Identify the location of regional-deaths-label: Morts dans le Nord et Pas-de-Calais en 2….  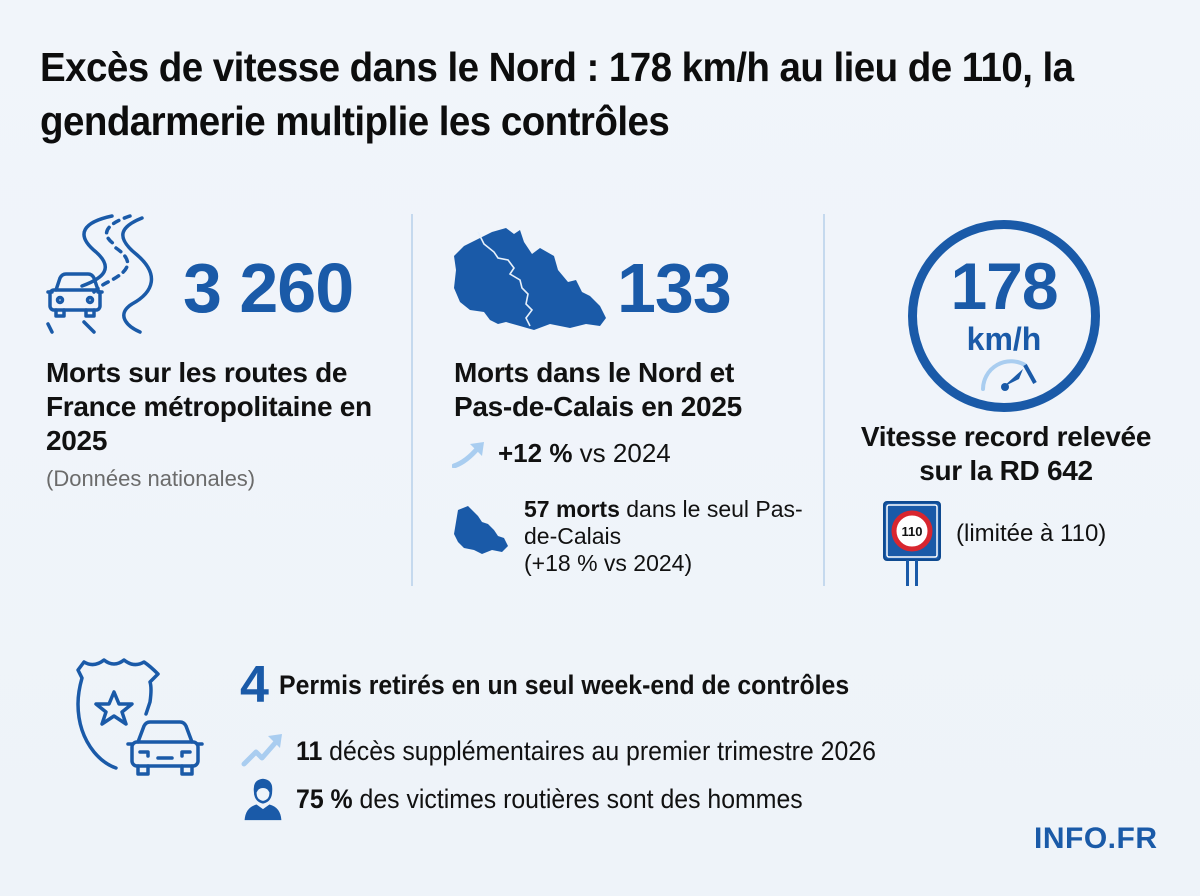
(598, 389).